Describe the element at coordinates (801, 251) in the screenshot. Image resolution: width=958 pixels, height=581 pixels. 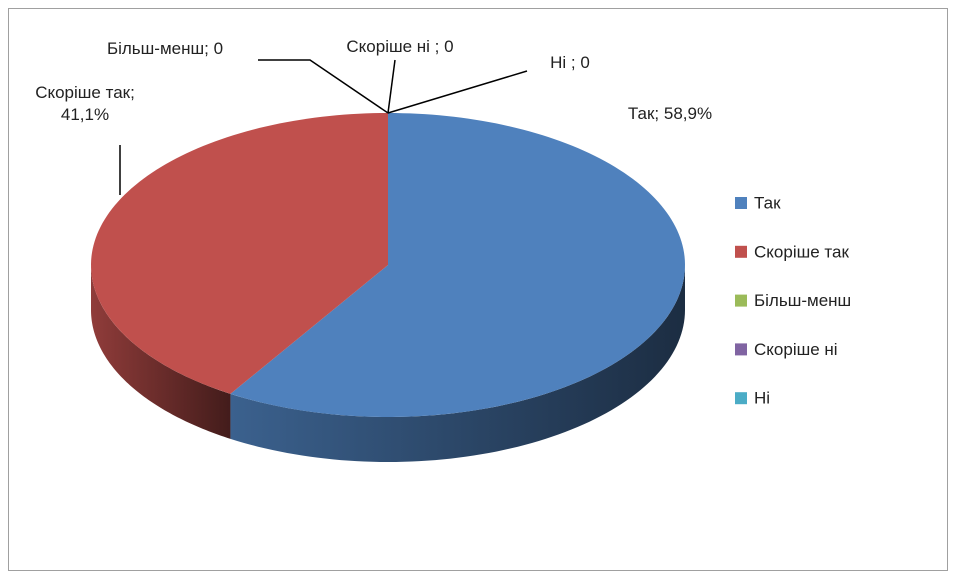
I see `legend-label: Скоріше так` at that location.